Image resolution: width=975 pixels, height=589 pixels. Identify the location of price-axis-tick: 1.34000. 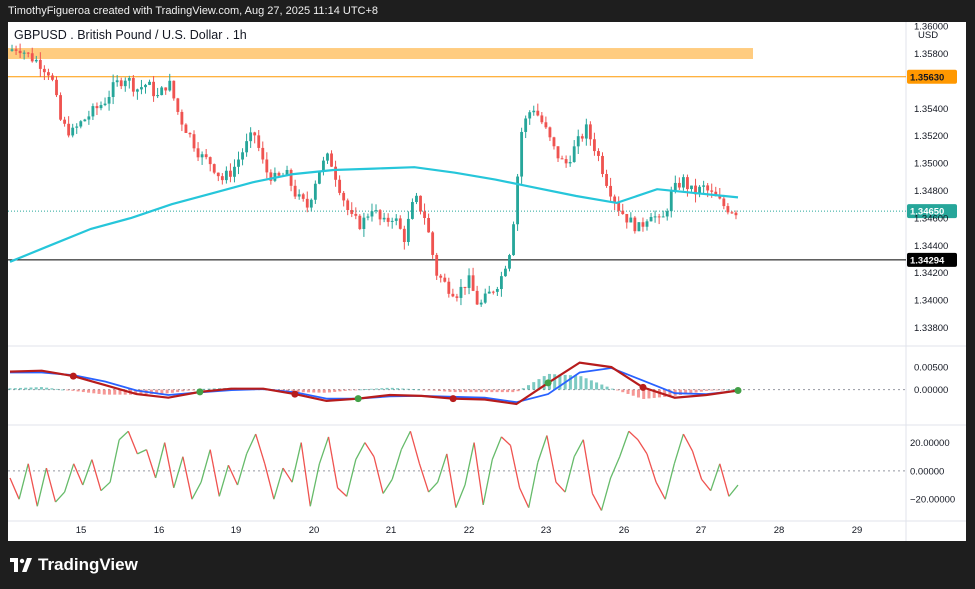
(931, 301).